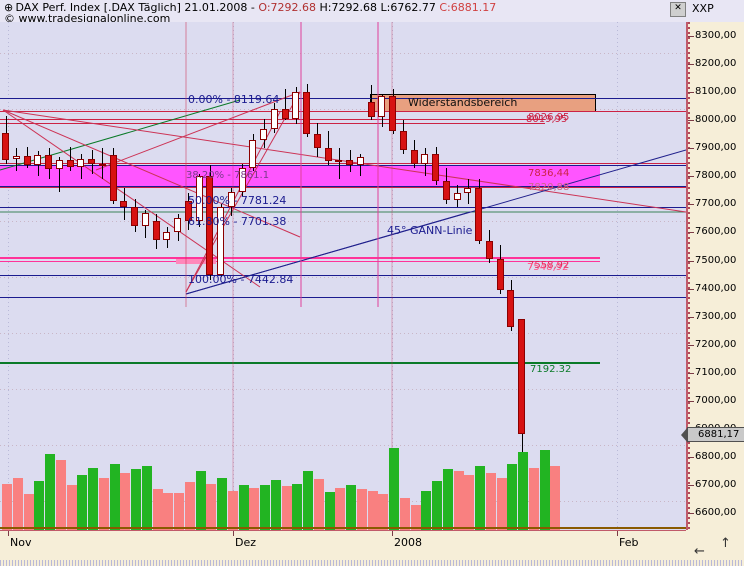 The width and height of the screenshot is (744, 566). I want to click on gridline-v, so click(617, 276).